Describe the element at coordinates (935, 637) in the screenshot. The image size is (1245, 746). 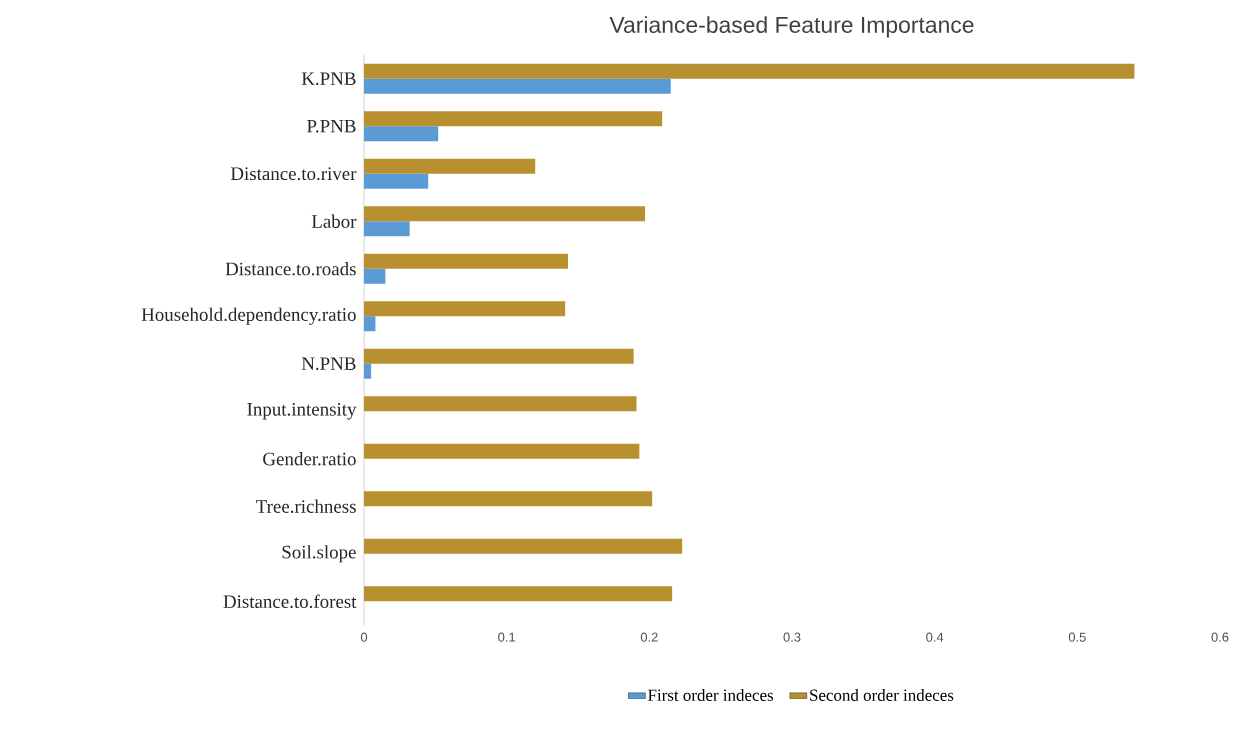
I see `x-tick-label: 0.4` at that location.